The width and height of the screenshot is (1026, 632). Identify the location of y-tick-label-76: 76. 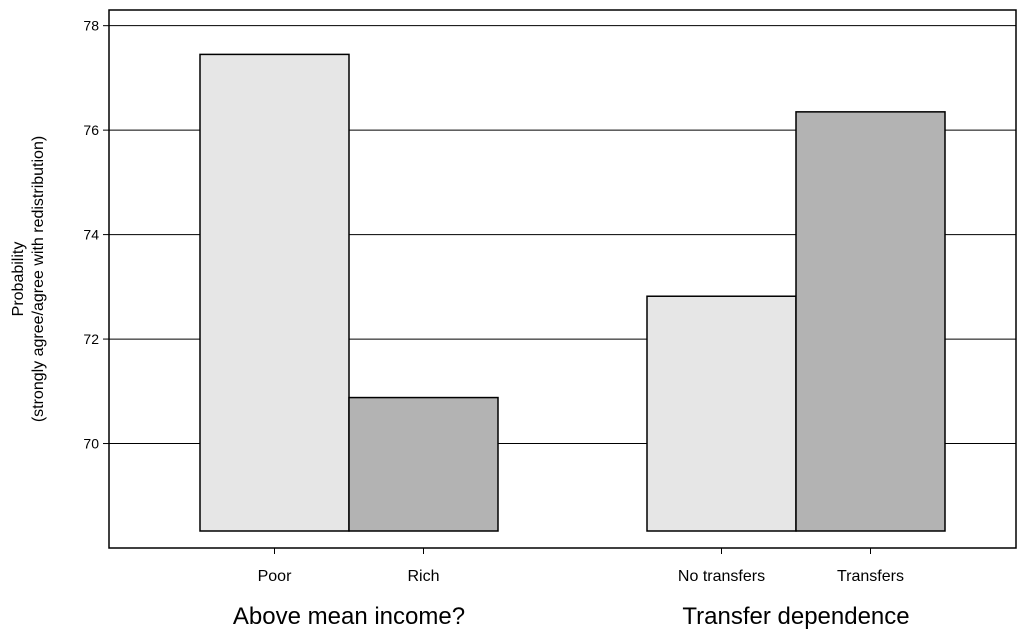
(91, 130).